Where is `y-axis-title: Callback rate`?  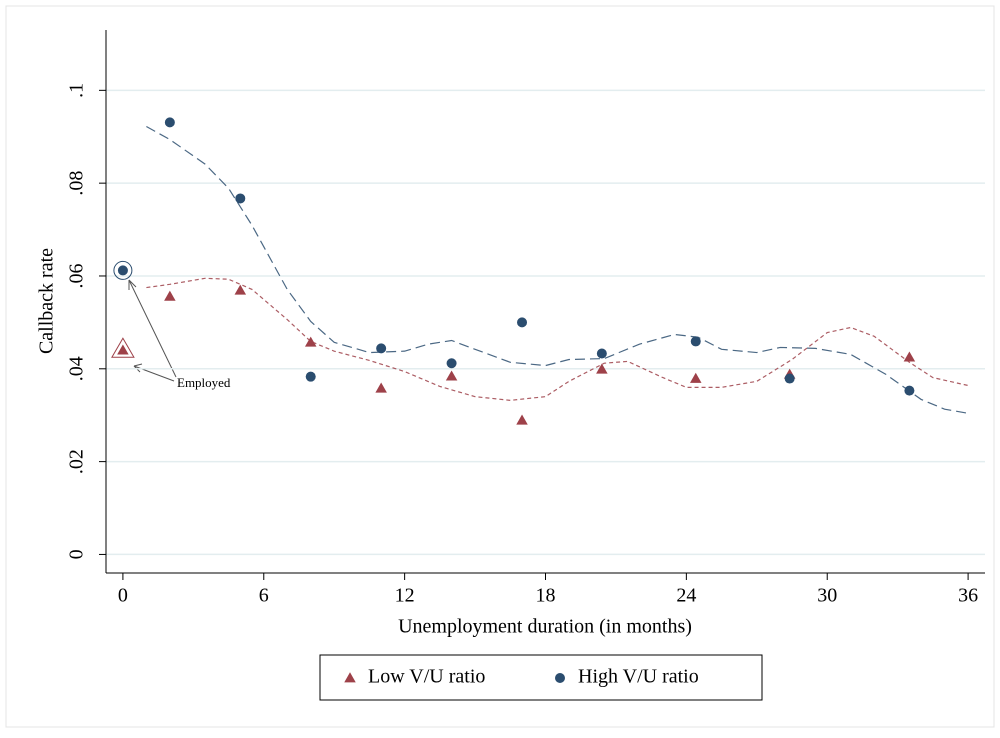 y-axis-title: Callback rate is located at coordinates (47, 301).